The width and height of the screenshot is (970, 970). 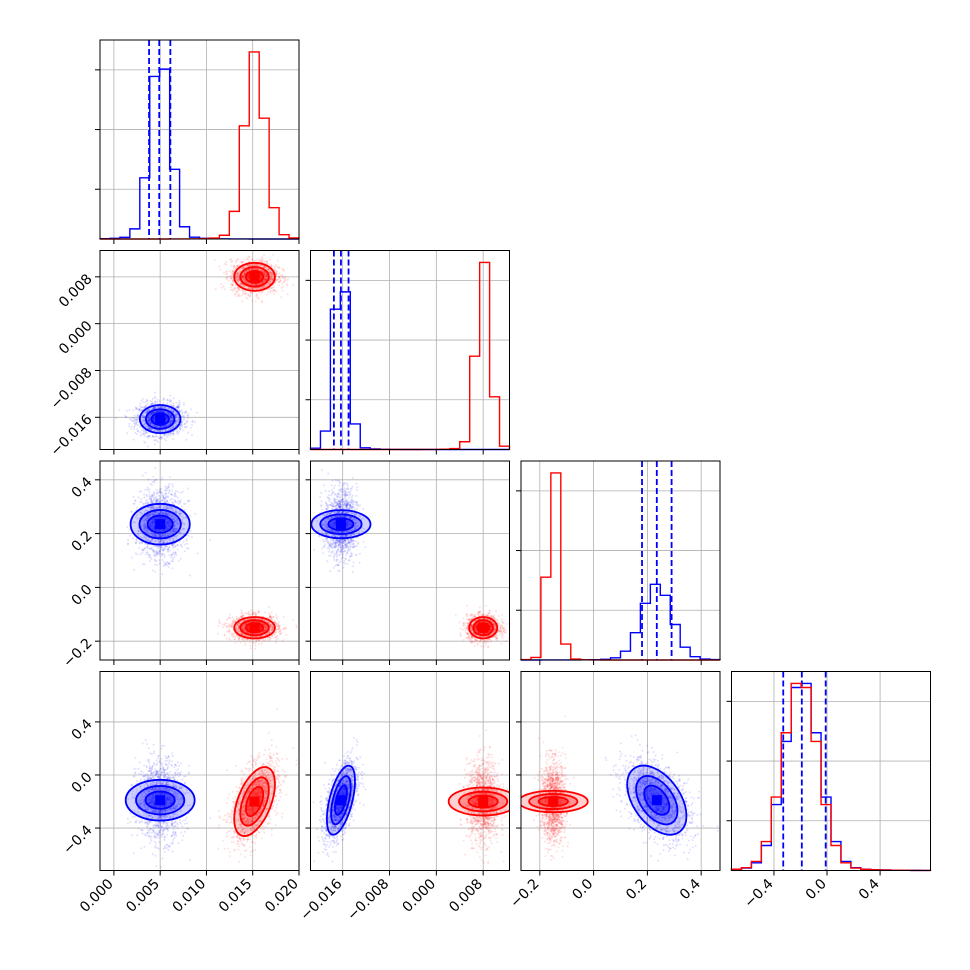 I want to click on x-tick-label: 0.2, so click(x=636, y=889).